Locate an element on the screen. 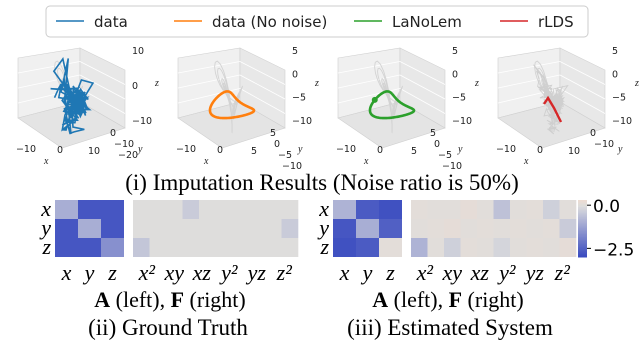 Image resolution: width=644 pixels, height=341 pixels. a-col-label: x is located at coordinates (66, 272).